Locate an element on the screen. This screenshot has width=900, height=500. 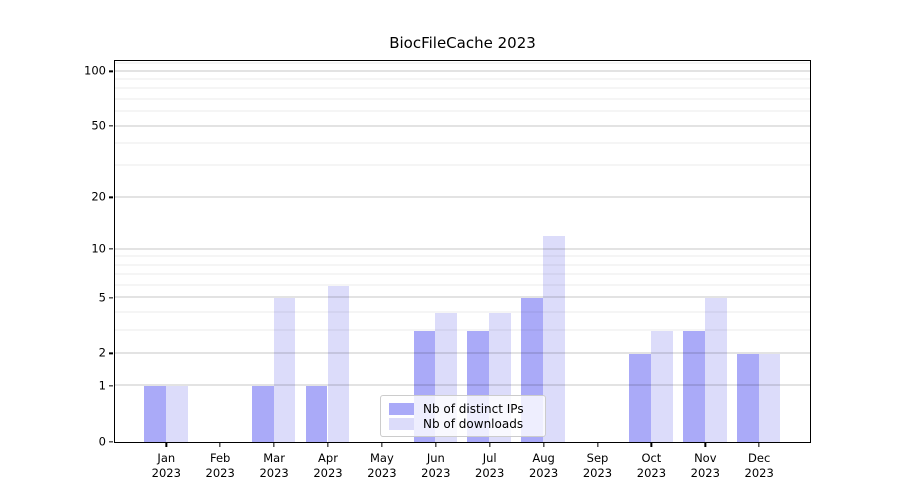
bar-distinct-ips-oct is located at coordinates (640, 397).